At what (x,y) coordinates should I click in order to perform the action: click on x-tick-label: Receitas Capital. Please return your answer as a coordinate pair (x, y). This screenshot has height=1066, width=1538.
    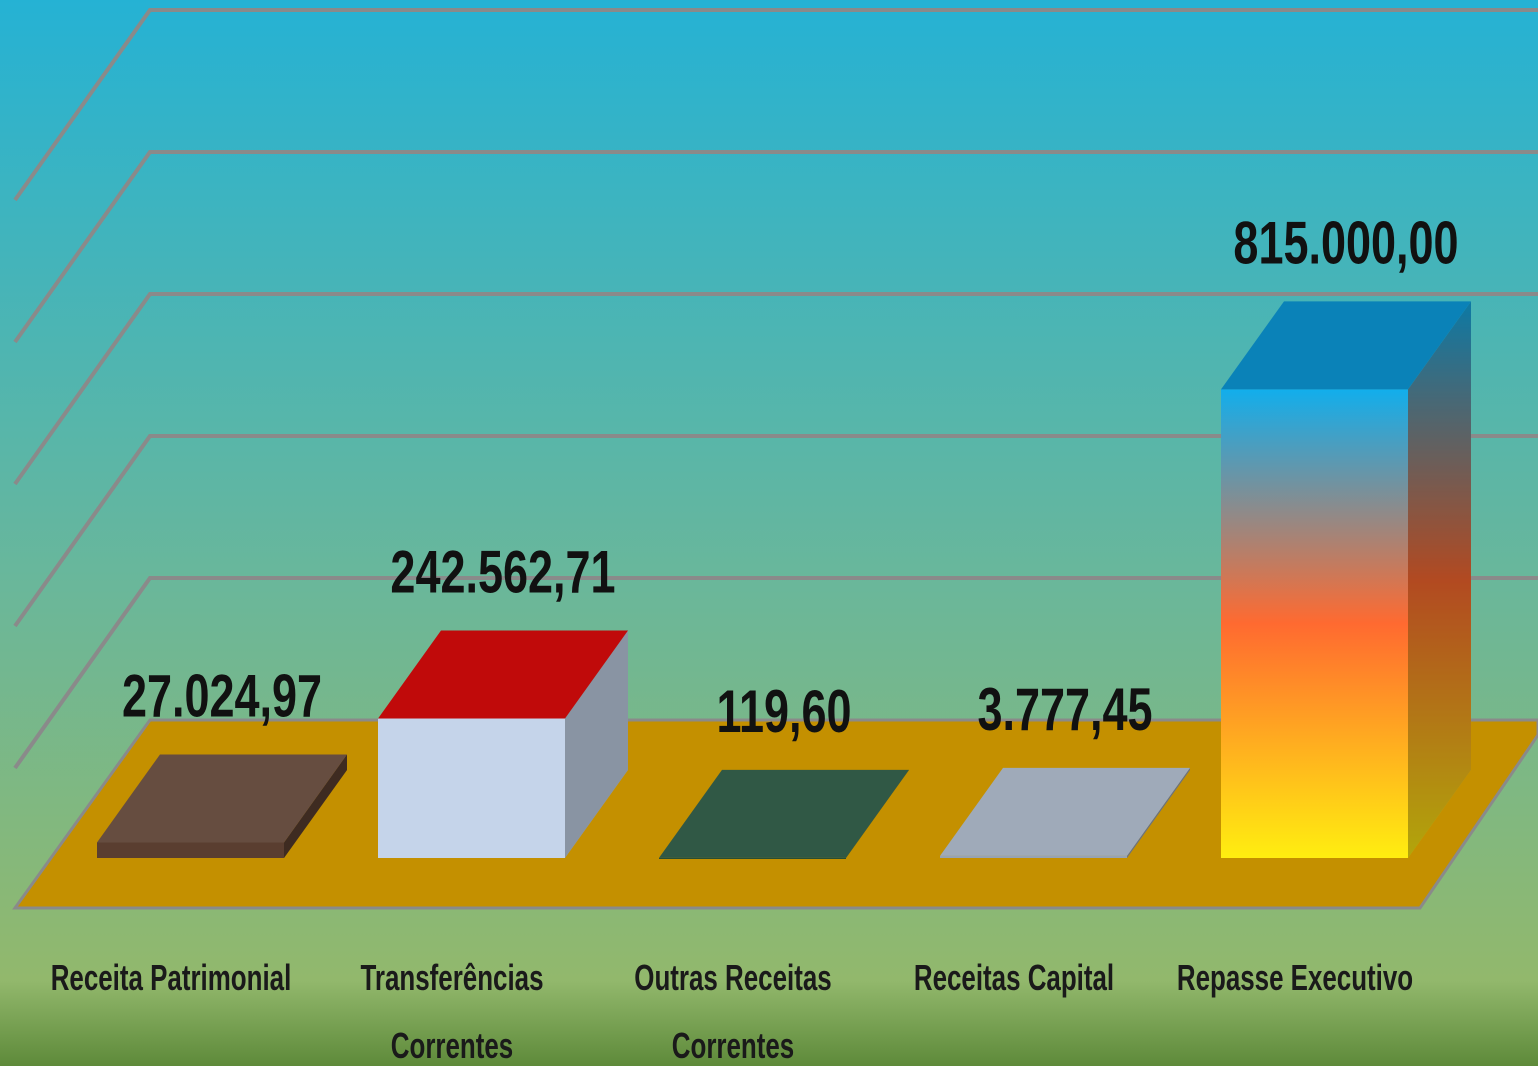
    Looking at the image, I should click on (1013, 977).